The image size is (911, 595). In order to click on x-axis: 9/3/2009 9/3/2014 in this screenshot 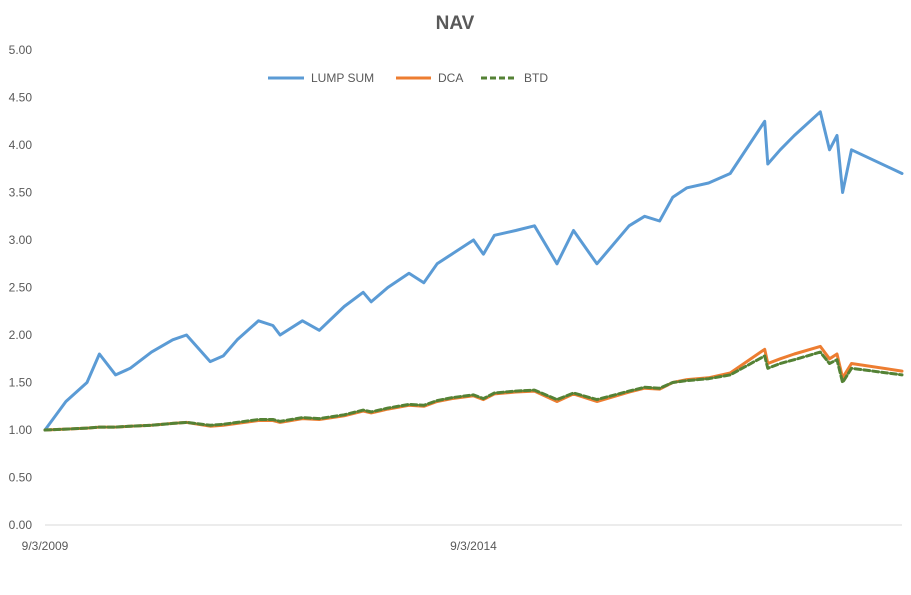, I will do `click(462, 538)`.